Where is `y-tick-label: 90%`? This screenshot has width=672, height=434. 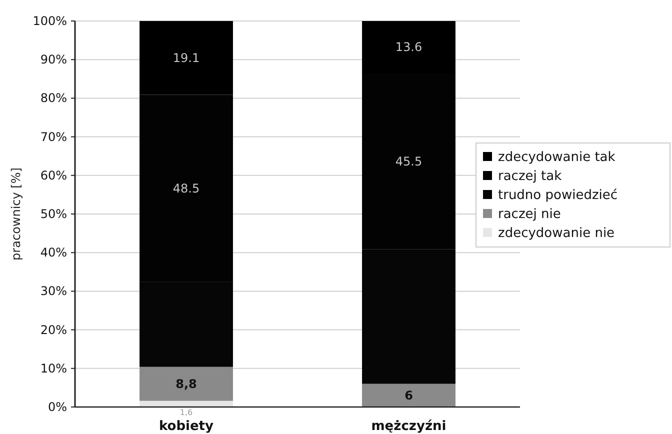 y-tick-label: 90% is located at coordinates (53, 59).